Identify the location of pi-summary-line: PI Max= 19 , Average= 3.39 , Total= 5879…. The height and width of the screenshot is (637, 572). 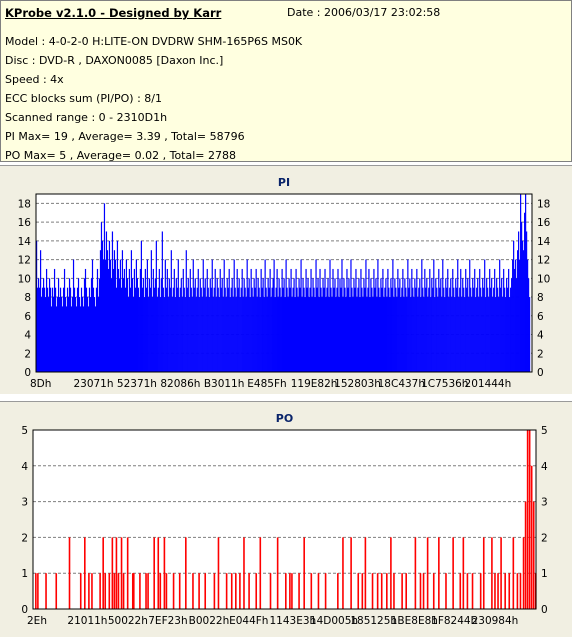
(125, 136).